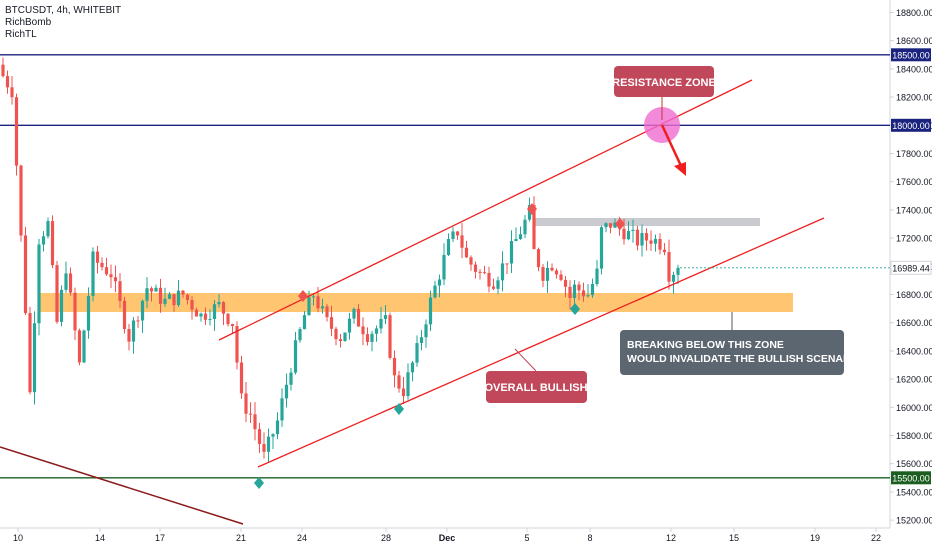  What do you see at coordinates (415, 302) in the screenshot?
I see `support-zone` at bounding box center [415, 302].